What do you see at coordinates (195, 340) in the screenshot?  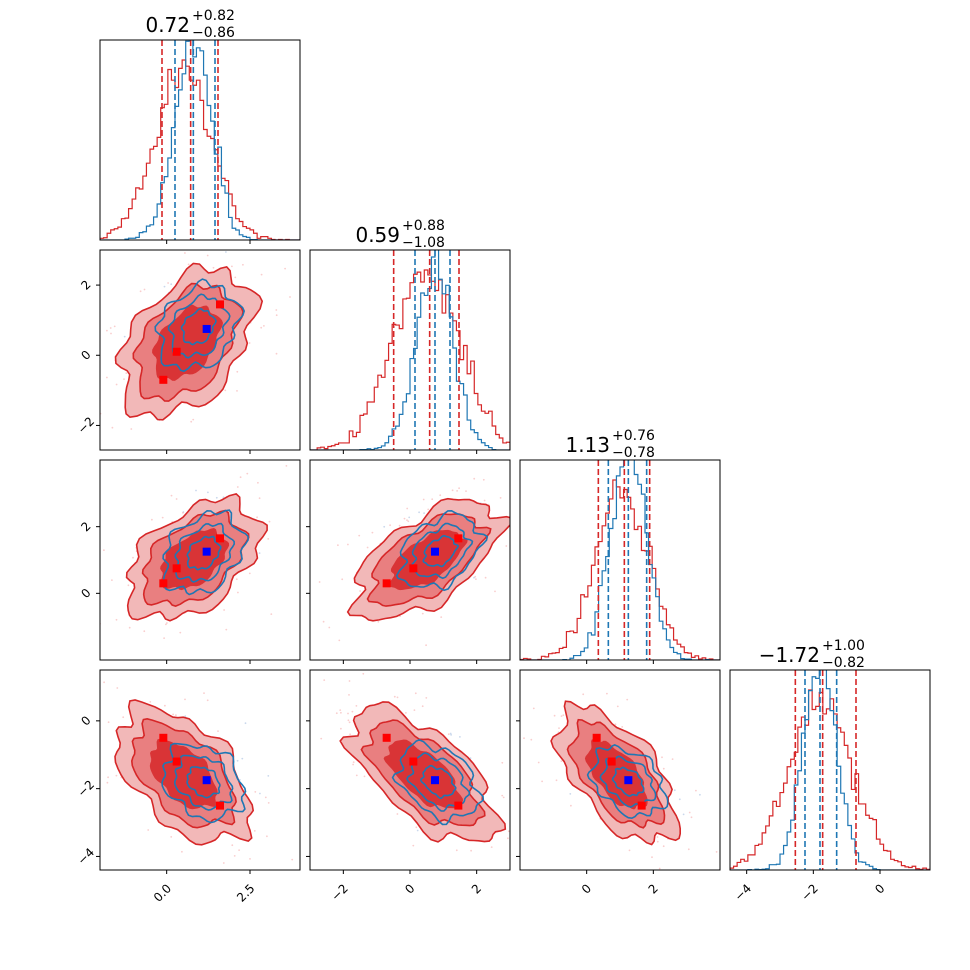 I see `joint-content` at bounding box center [195, 340].